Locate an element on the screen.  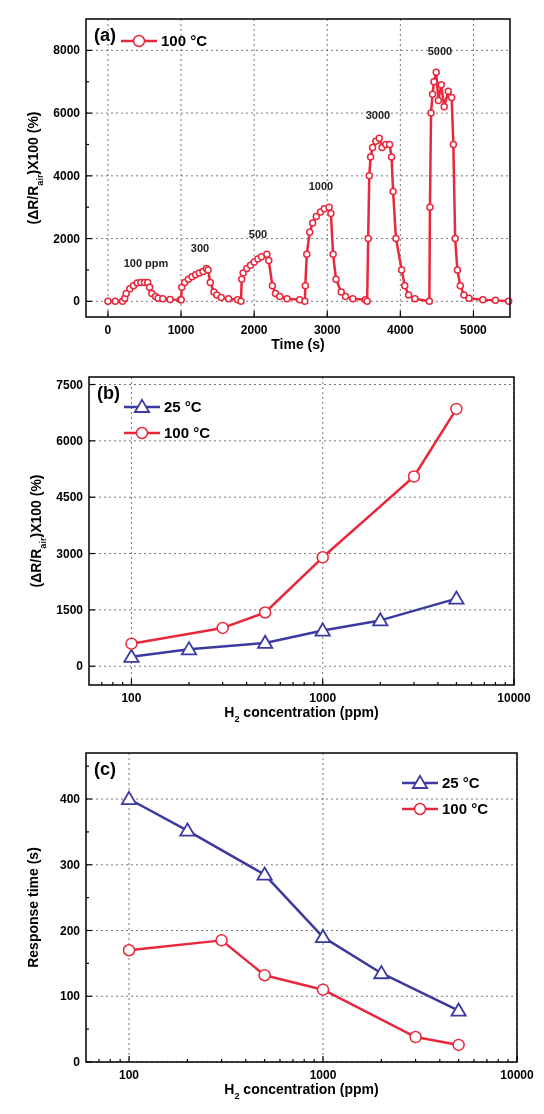
annotation: 5000 is located at coordinates (440, 51).